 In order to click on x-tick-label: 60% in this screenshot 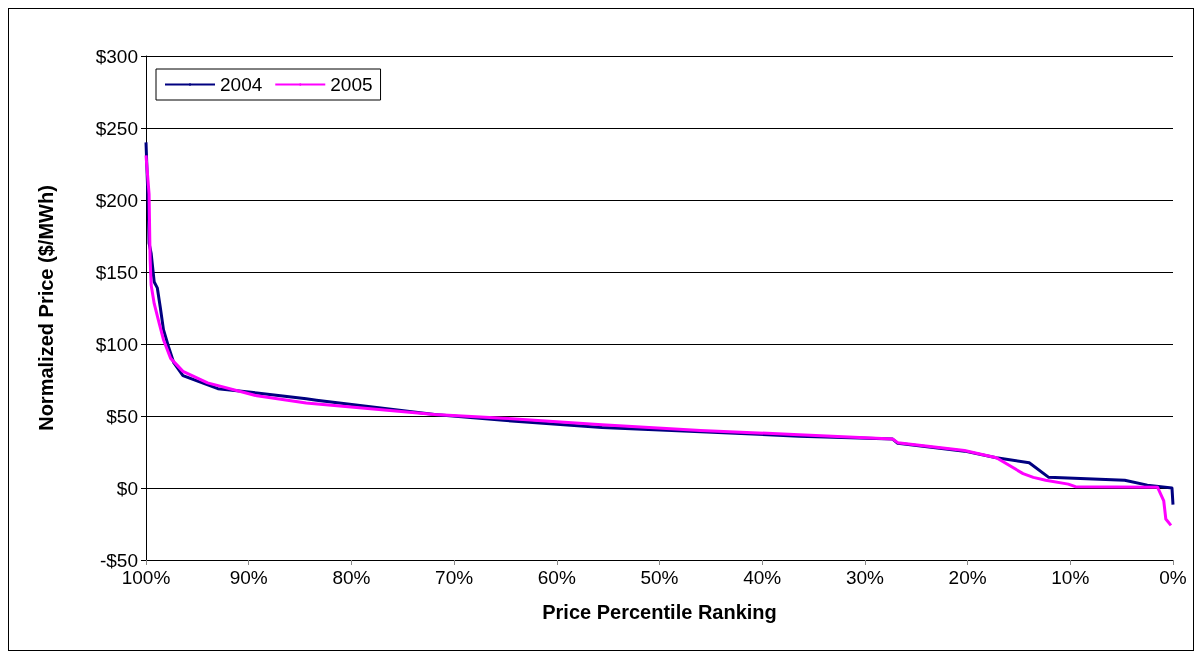, I will do `click(556, 577)`.